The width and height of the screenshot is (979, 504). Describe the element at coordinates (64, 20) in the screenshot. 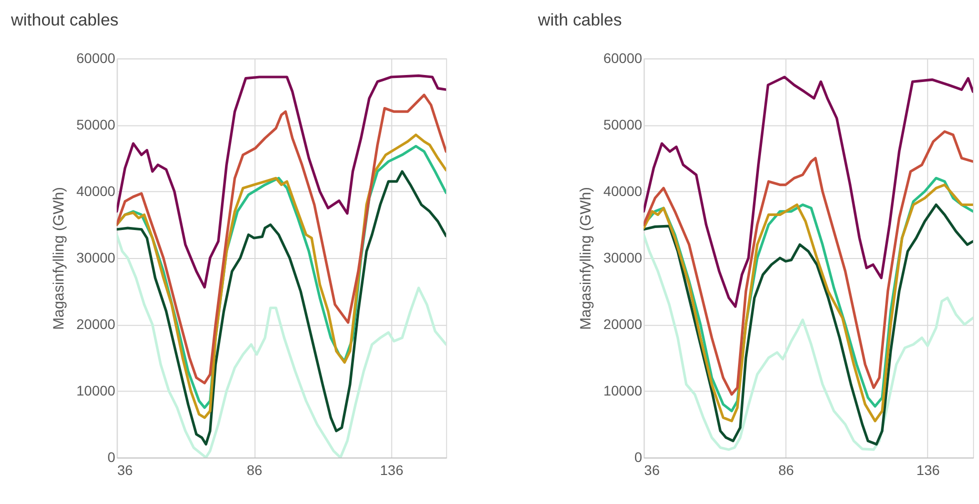

I see `chart-title: without cables` at that location.